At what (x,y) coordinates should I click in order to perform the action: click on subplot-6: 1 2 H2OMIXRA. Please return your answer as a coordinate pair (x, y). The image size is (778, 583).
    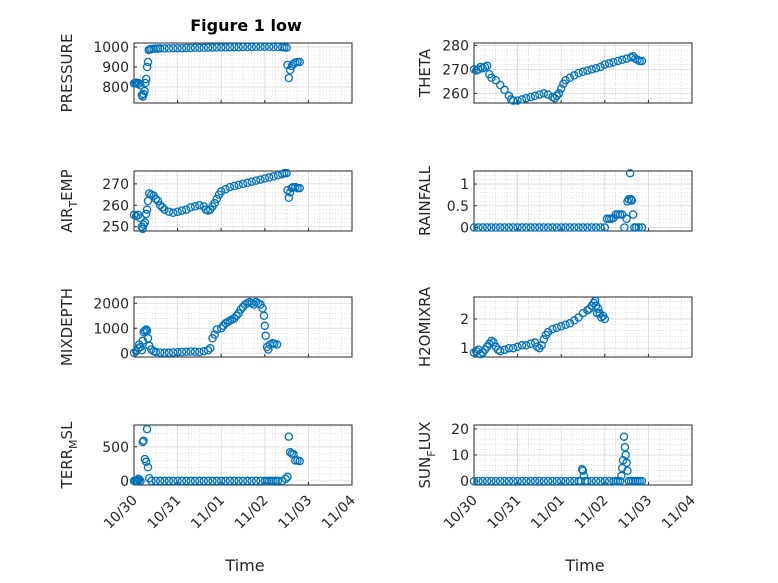
    Looking at the image, I should click on (554, 326).